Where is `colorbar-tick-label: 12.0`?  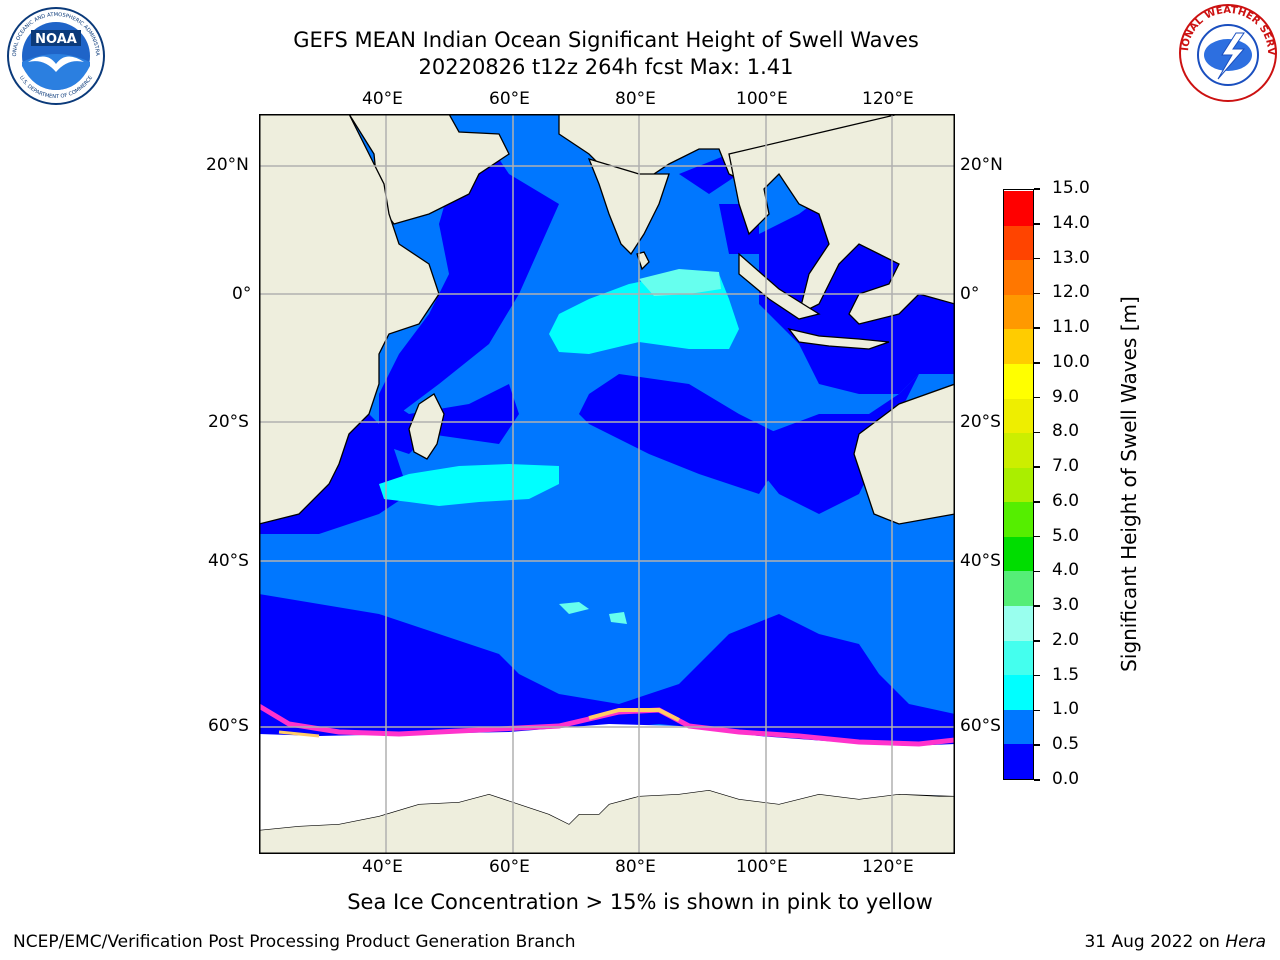
colorbar-tick-label: 12.0 is located at coordinates (1071, 292).